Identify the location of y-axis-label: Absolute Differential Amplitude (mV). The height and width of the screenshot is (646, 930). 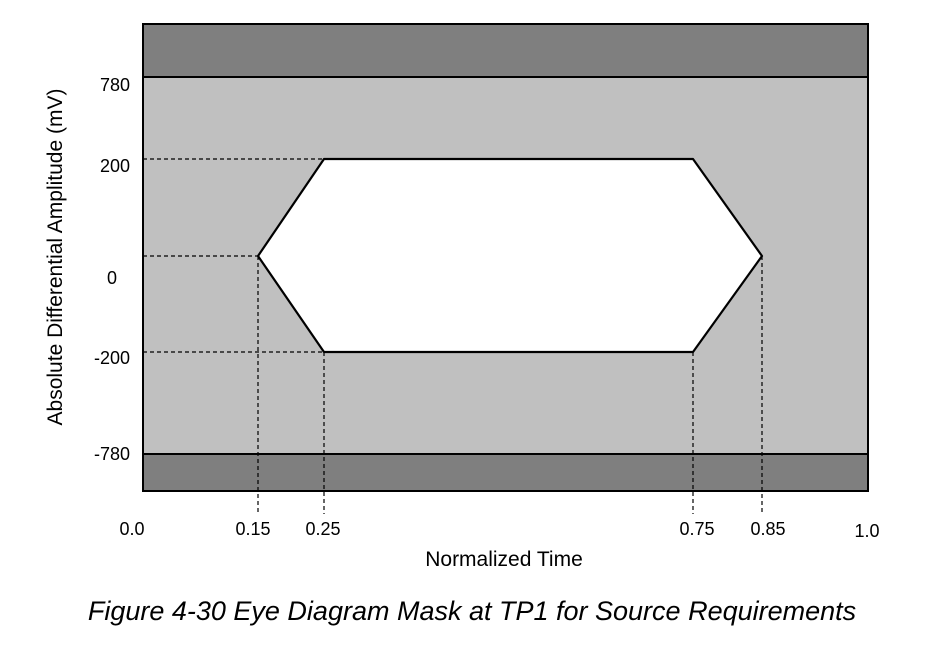
(55, 257).